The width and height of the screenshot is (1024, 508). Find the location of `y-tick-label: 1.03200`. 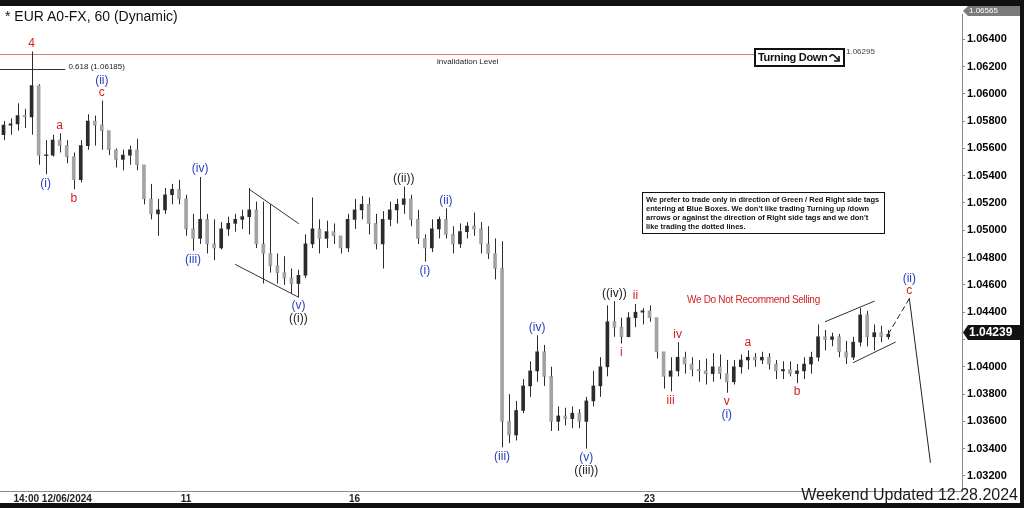

y-tick-label: 1.03200 is located at coordinates (987, 475).